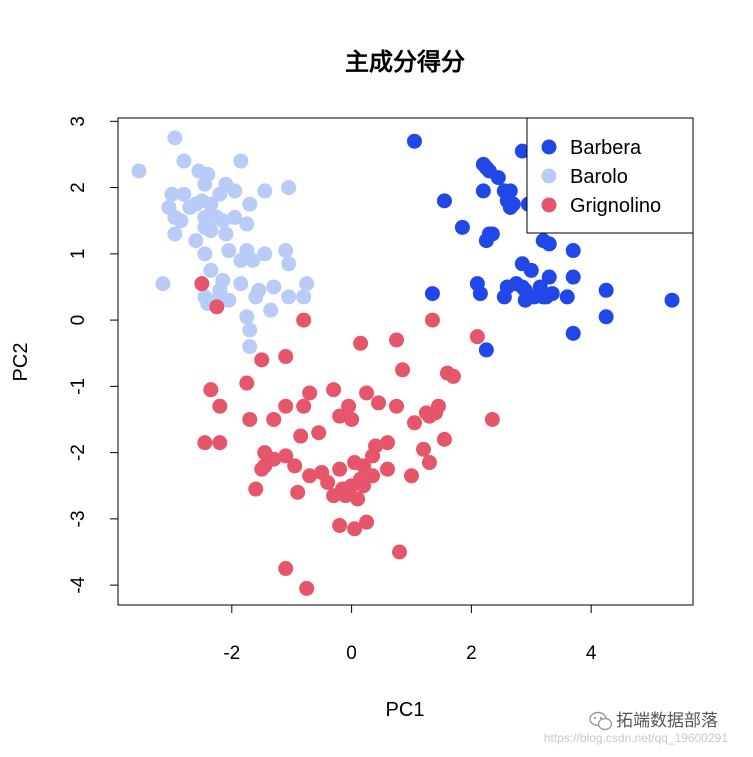  What do you see at coordinates (599, 177) in the screenshot?
I see `legend-label-barolo: Barolo` at bounding box center [599, 177].